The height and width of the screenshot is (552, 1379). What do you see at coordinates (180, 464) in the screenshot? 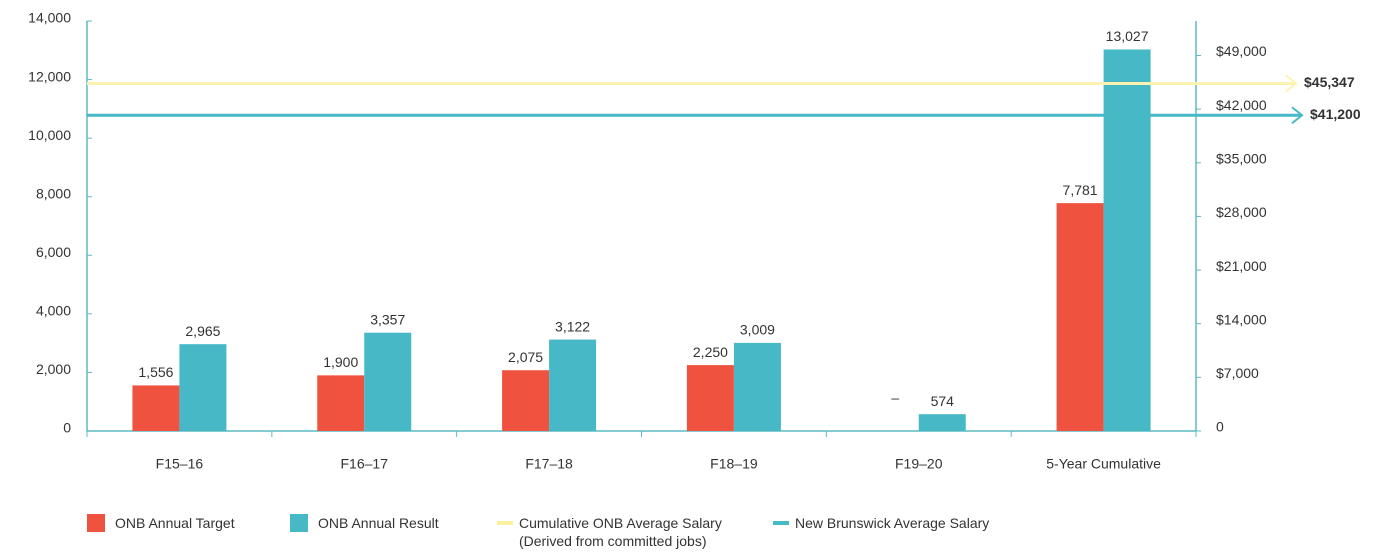
I see `x-tick-label: F15–16` at bounding box center [180, 464].